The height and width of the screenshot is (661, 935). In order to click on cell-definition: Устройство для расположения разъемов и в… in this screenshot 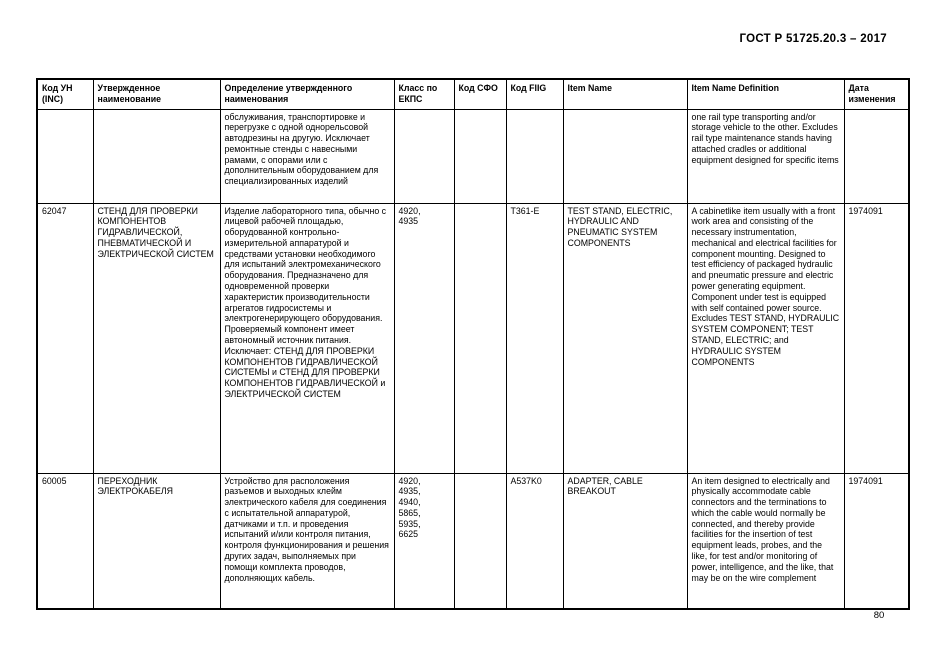, I will do `click(307, 541)`.